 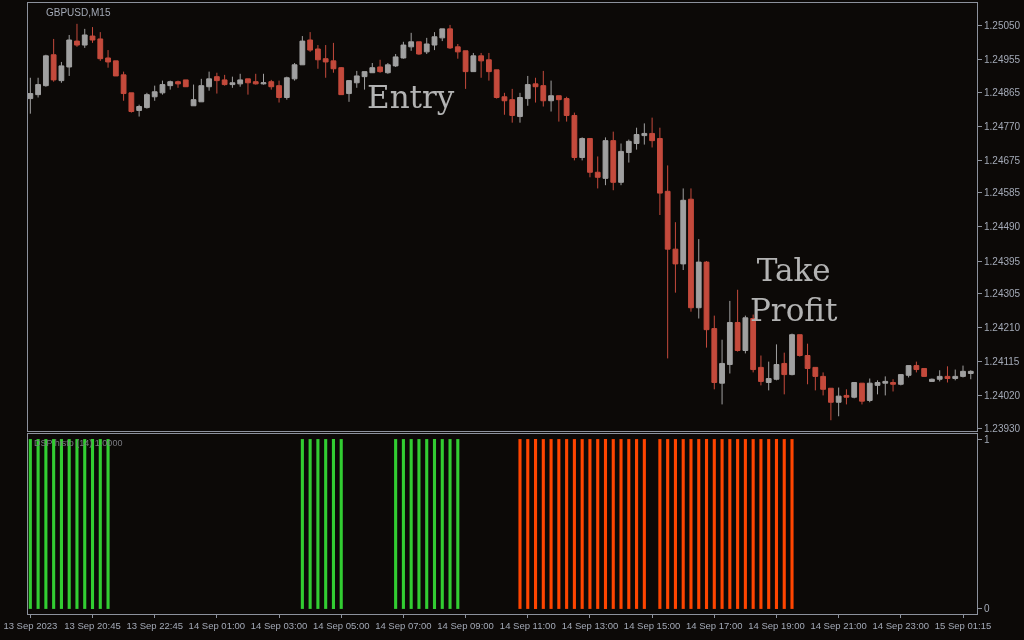 What do you see at coordinates (794, 290) in the screenshot?
I see `annotation: Take Profit` at bounding box center [794, 290].